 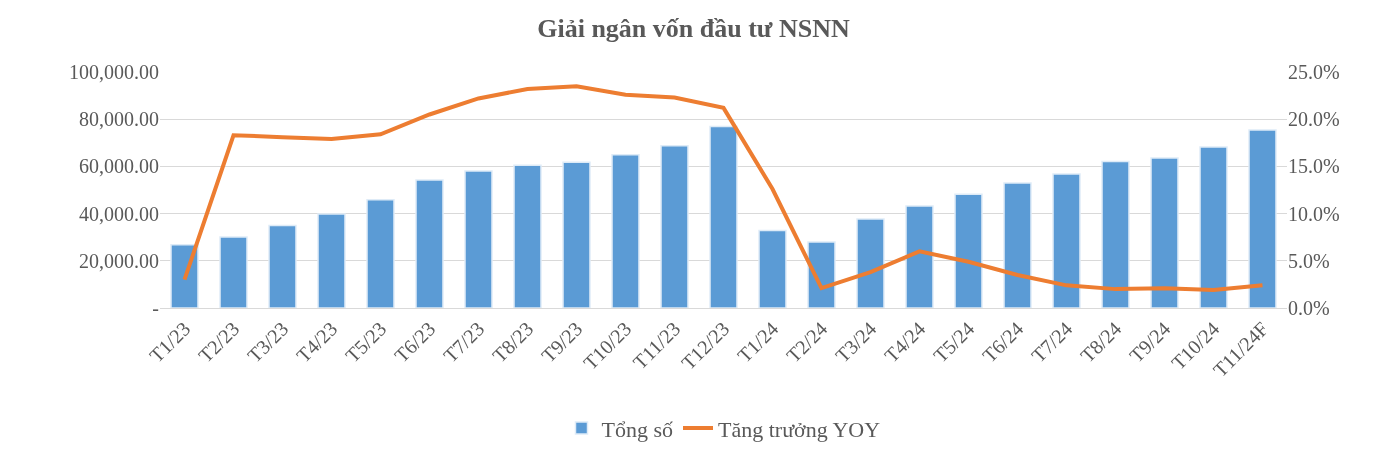 What do you see at coordinates (1314, 166) in the screenshot?
I see `y2-tick-label: 15.0%` at bounding box center [1314, 166].